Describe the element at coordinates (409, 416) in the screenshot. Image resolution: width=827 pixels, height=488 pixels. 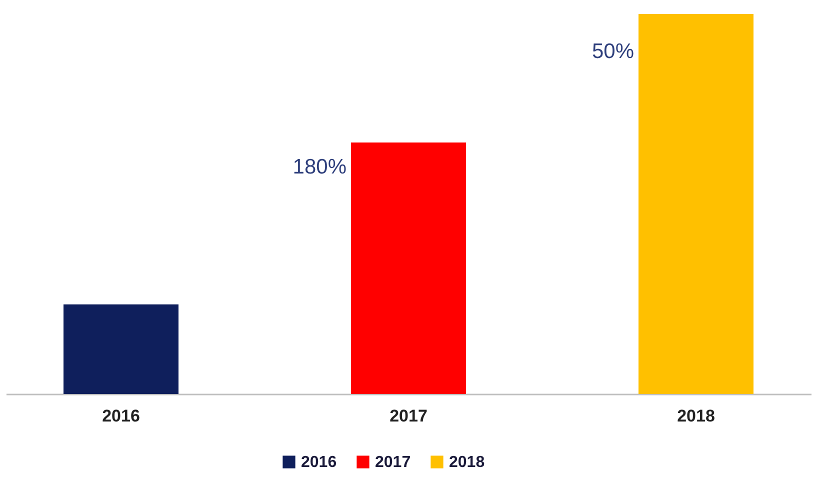
I see `x-tick-label: 2017` at that location.